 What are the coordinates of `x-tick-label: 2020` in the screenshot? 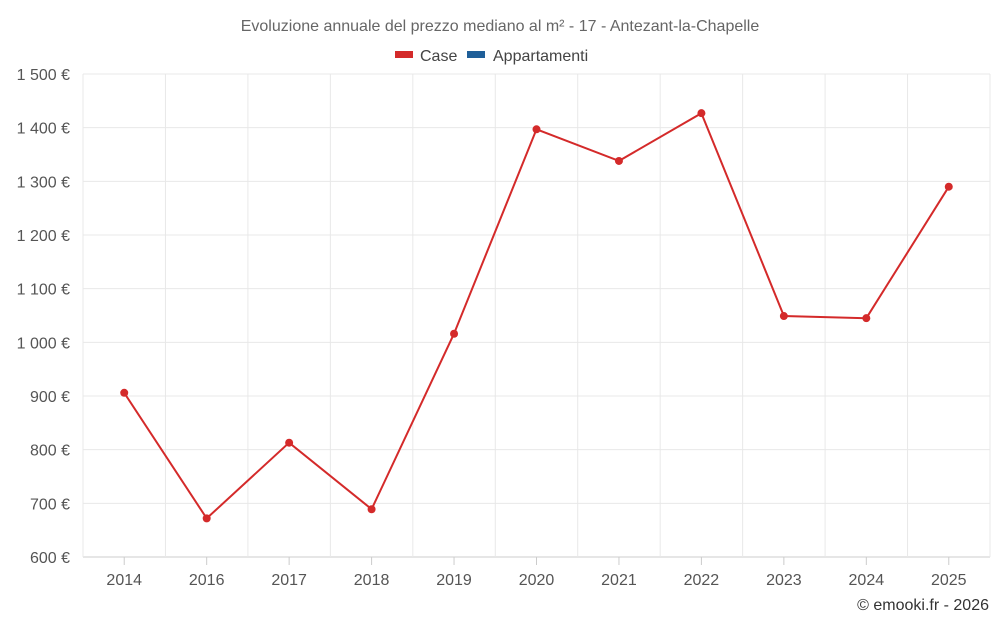 It's located at (537, 580).